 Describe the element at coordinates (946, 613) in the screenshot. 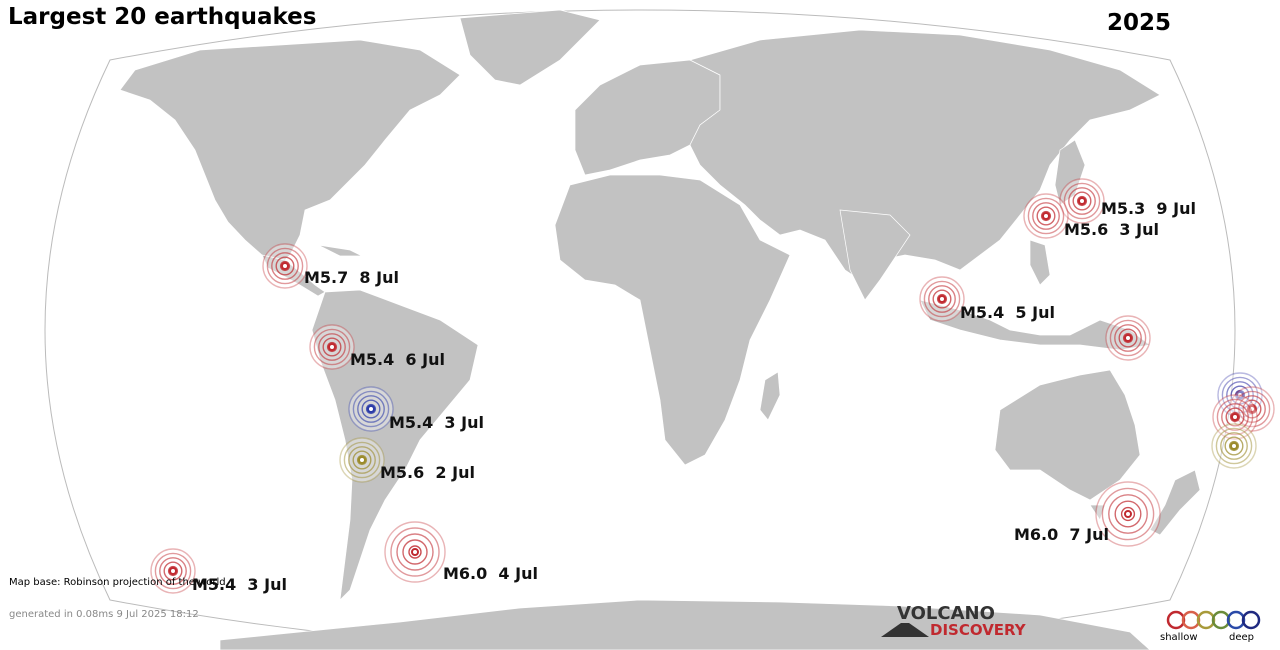

I see `logo-text-volcano: VOLCANO` at that location.